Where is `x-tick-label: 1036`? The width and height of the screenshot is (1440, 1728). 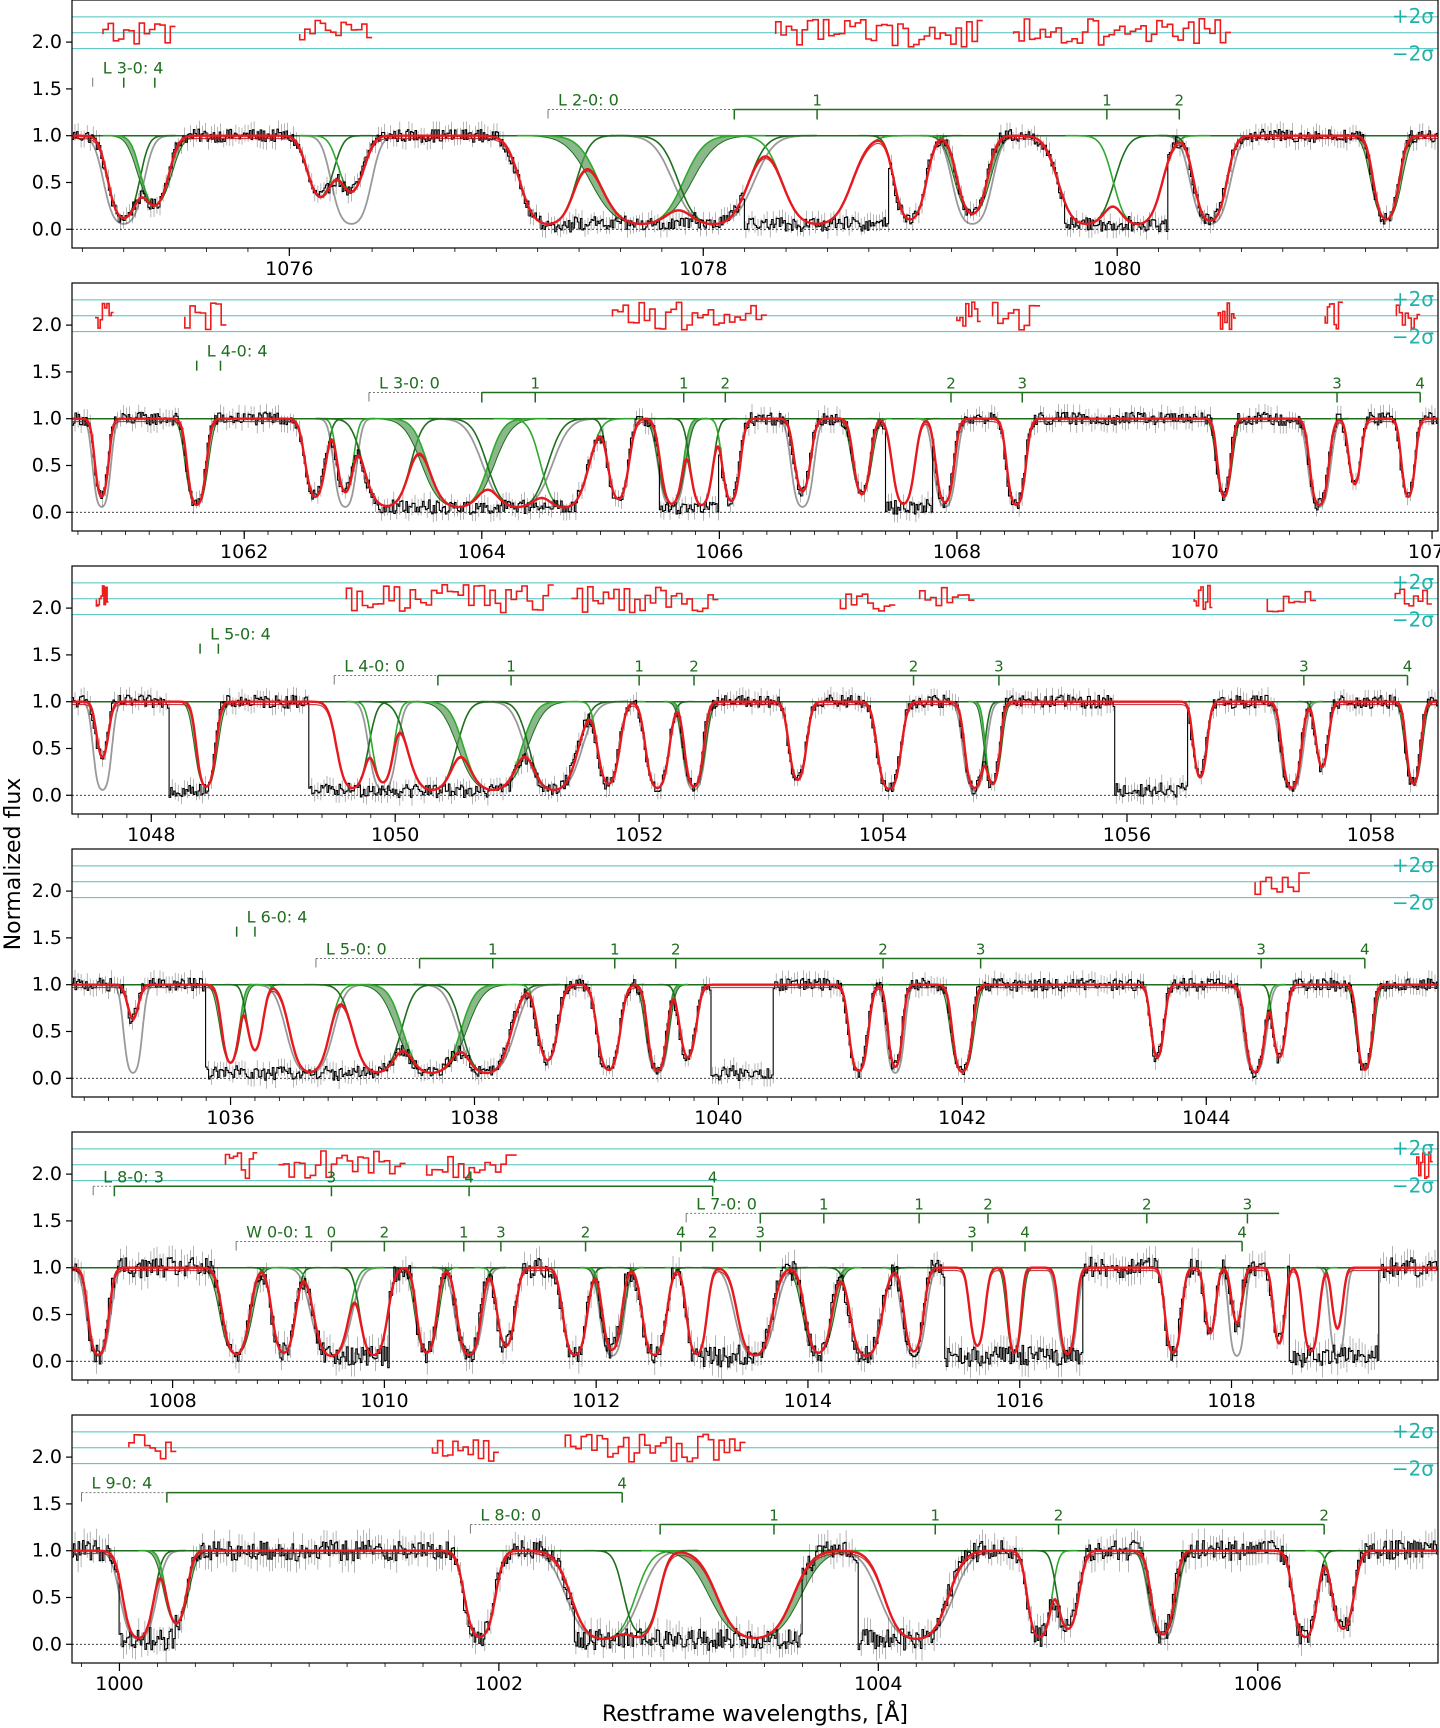
x-tick-label: 1036 is located at coordinates (230, 1118).